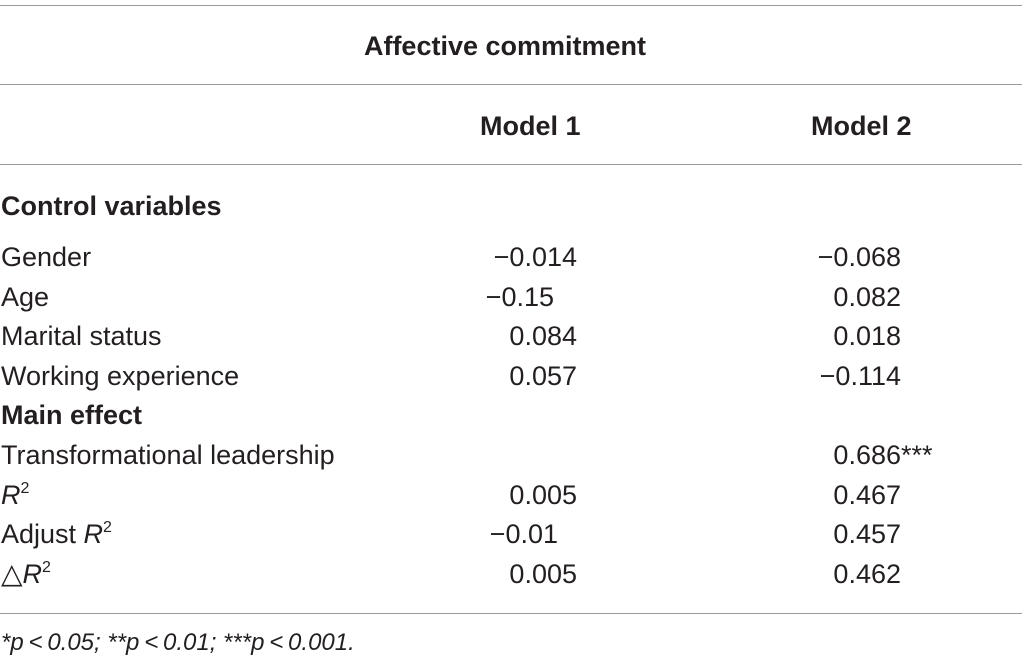 This screenshot has height=671, width=1022. What do you see at coordinates (12, 573) in the screenshot?
I see `delta-triangle-icon: △` at bounding box center [12, 573].